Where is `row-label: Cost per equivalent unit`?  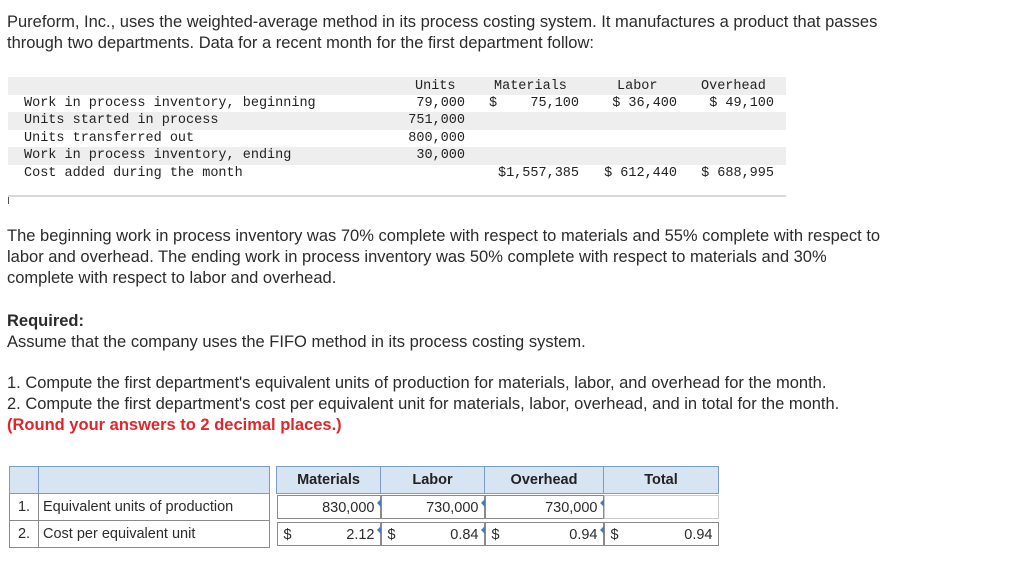
row-label: Cost per equivalent unit is located at coordinates (154, 534).